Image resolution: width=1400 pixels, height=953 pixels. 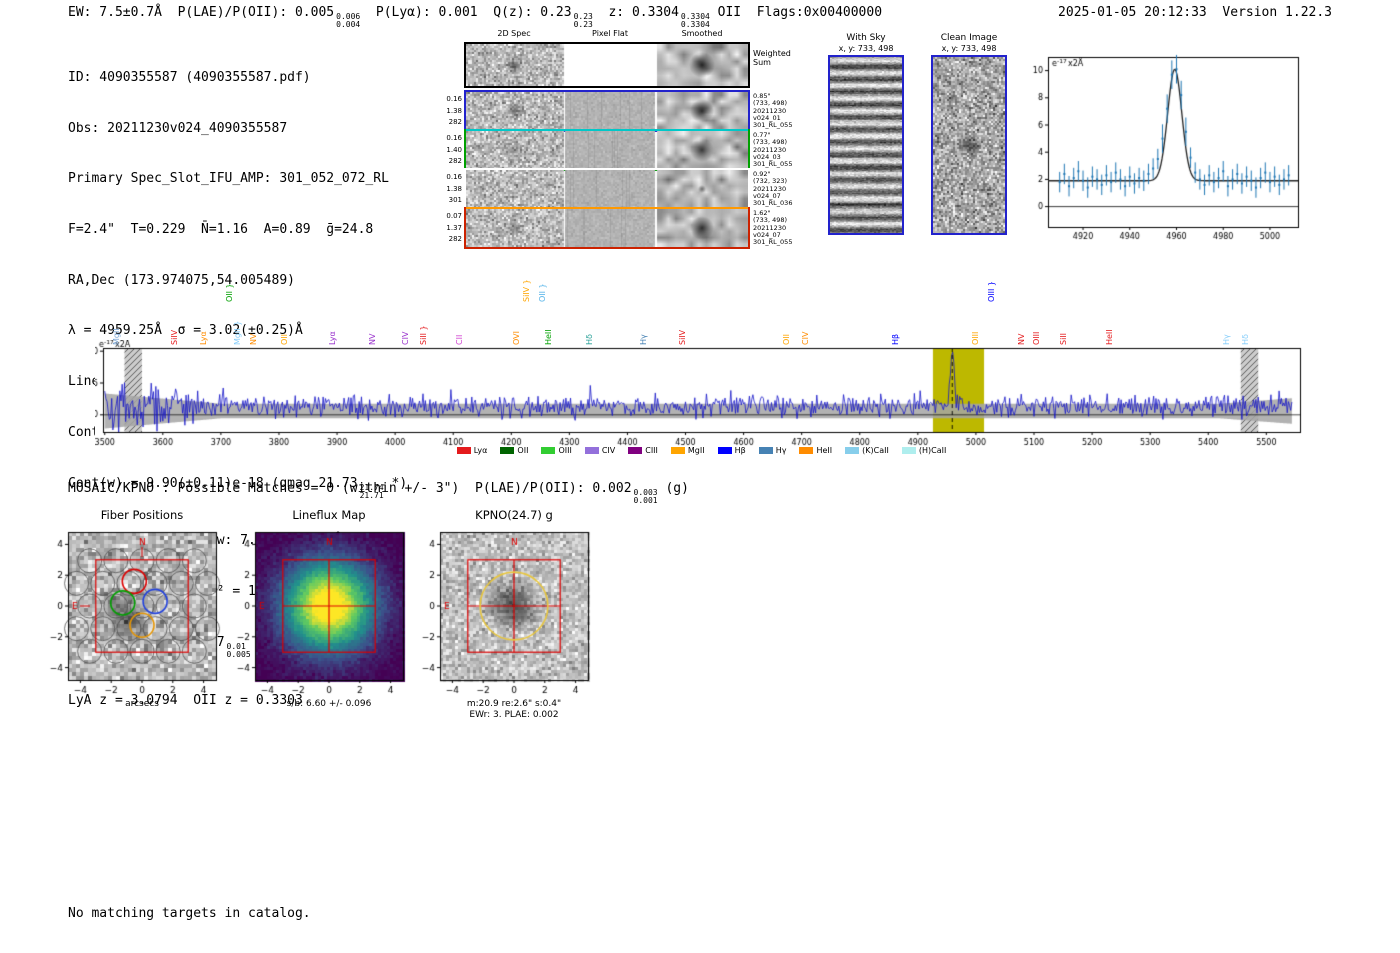 What do you see at coordinates (142, 704) in the screenshot?
I see `fiber-positions-xlabel: arcsecs` at bounding box center [142, 704].